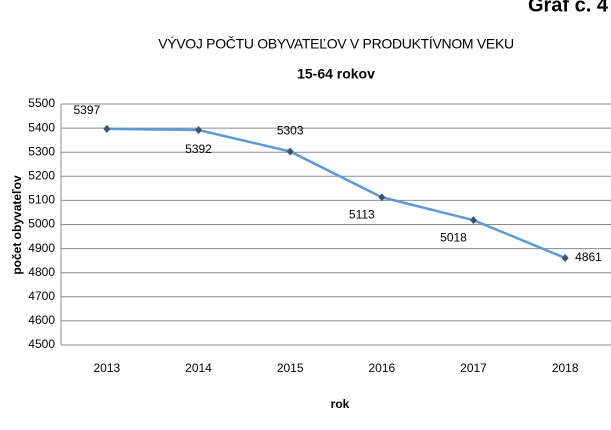 The width and height of the screenshot is (611, 430). Describe the element at coordinates (41, 272) in the screenshot. I see `y-tick-label: 4800` at that location.